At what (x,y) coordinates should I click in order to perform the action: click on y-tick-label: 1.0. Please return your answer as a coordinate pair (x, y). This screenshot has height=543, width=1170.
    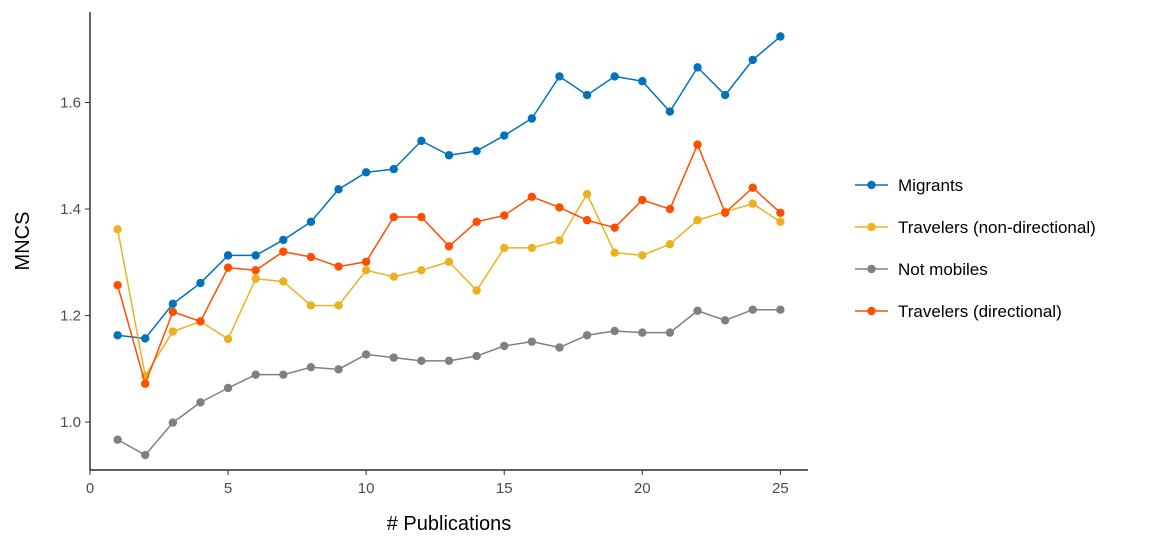
    Looking at the image, I should click on (70, 422).